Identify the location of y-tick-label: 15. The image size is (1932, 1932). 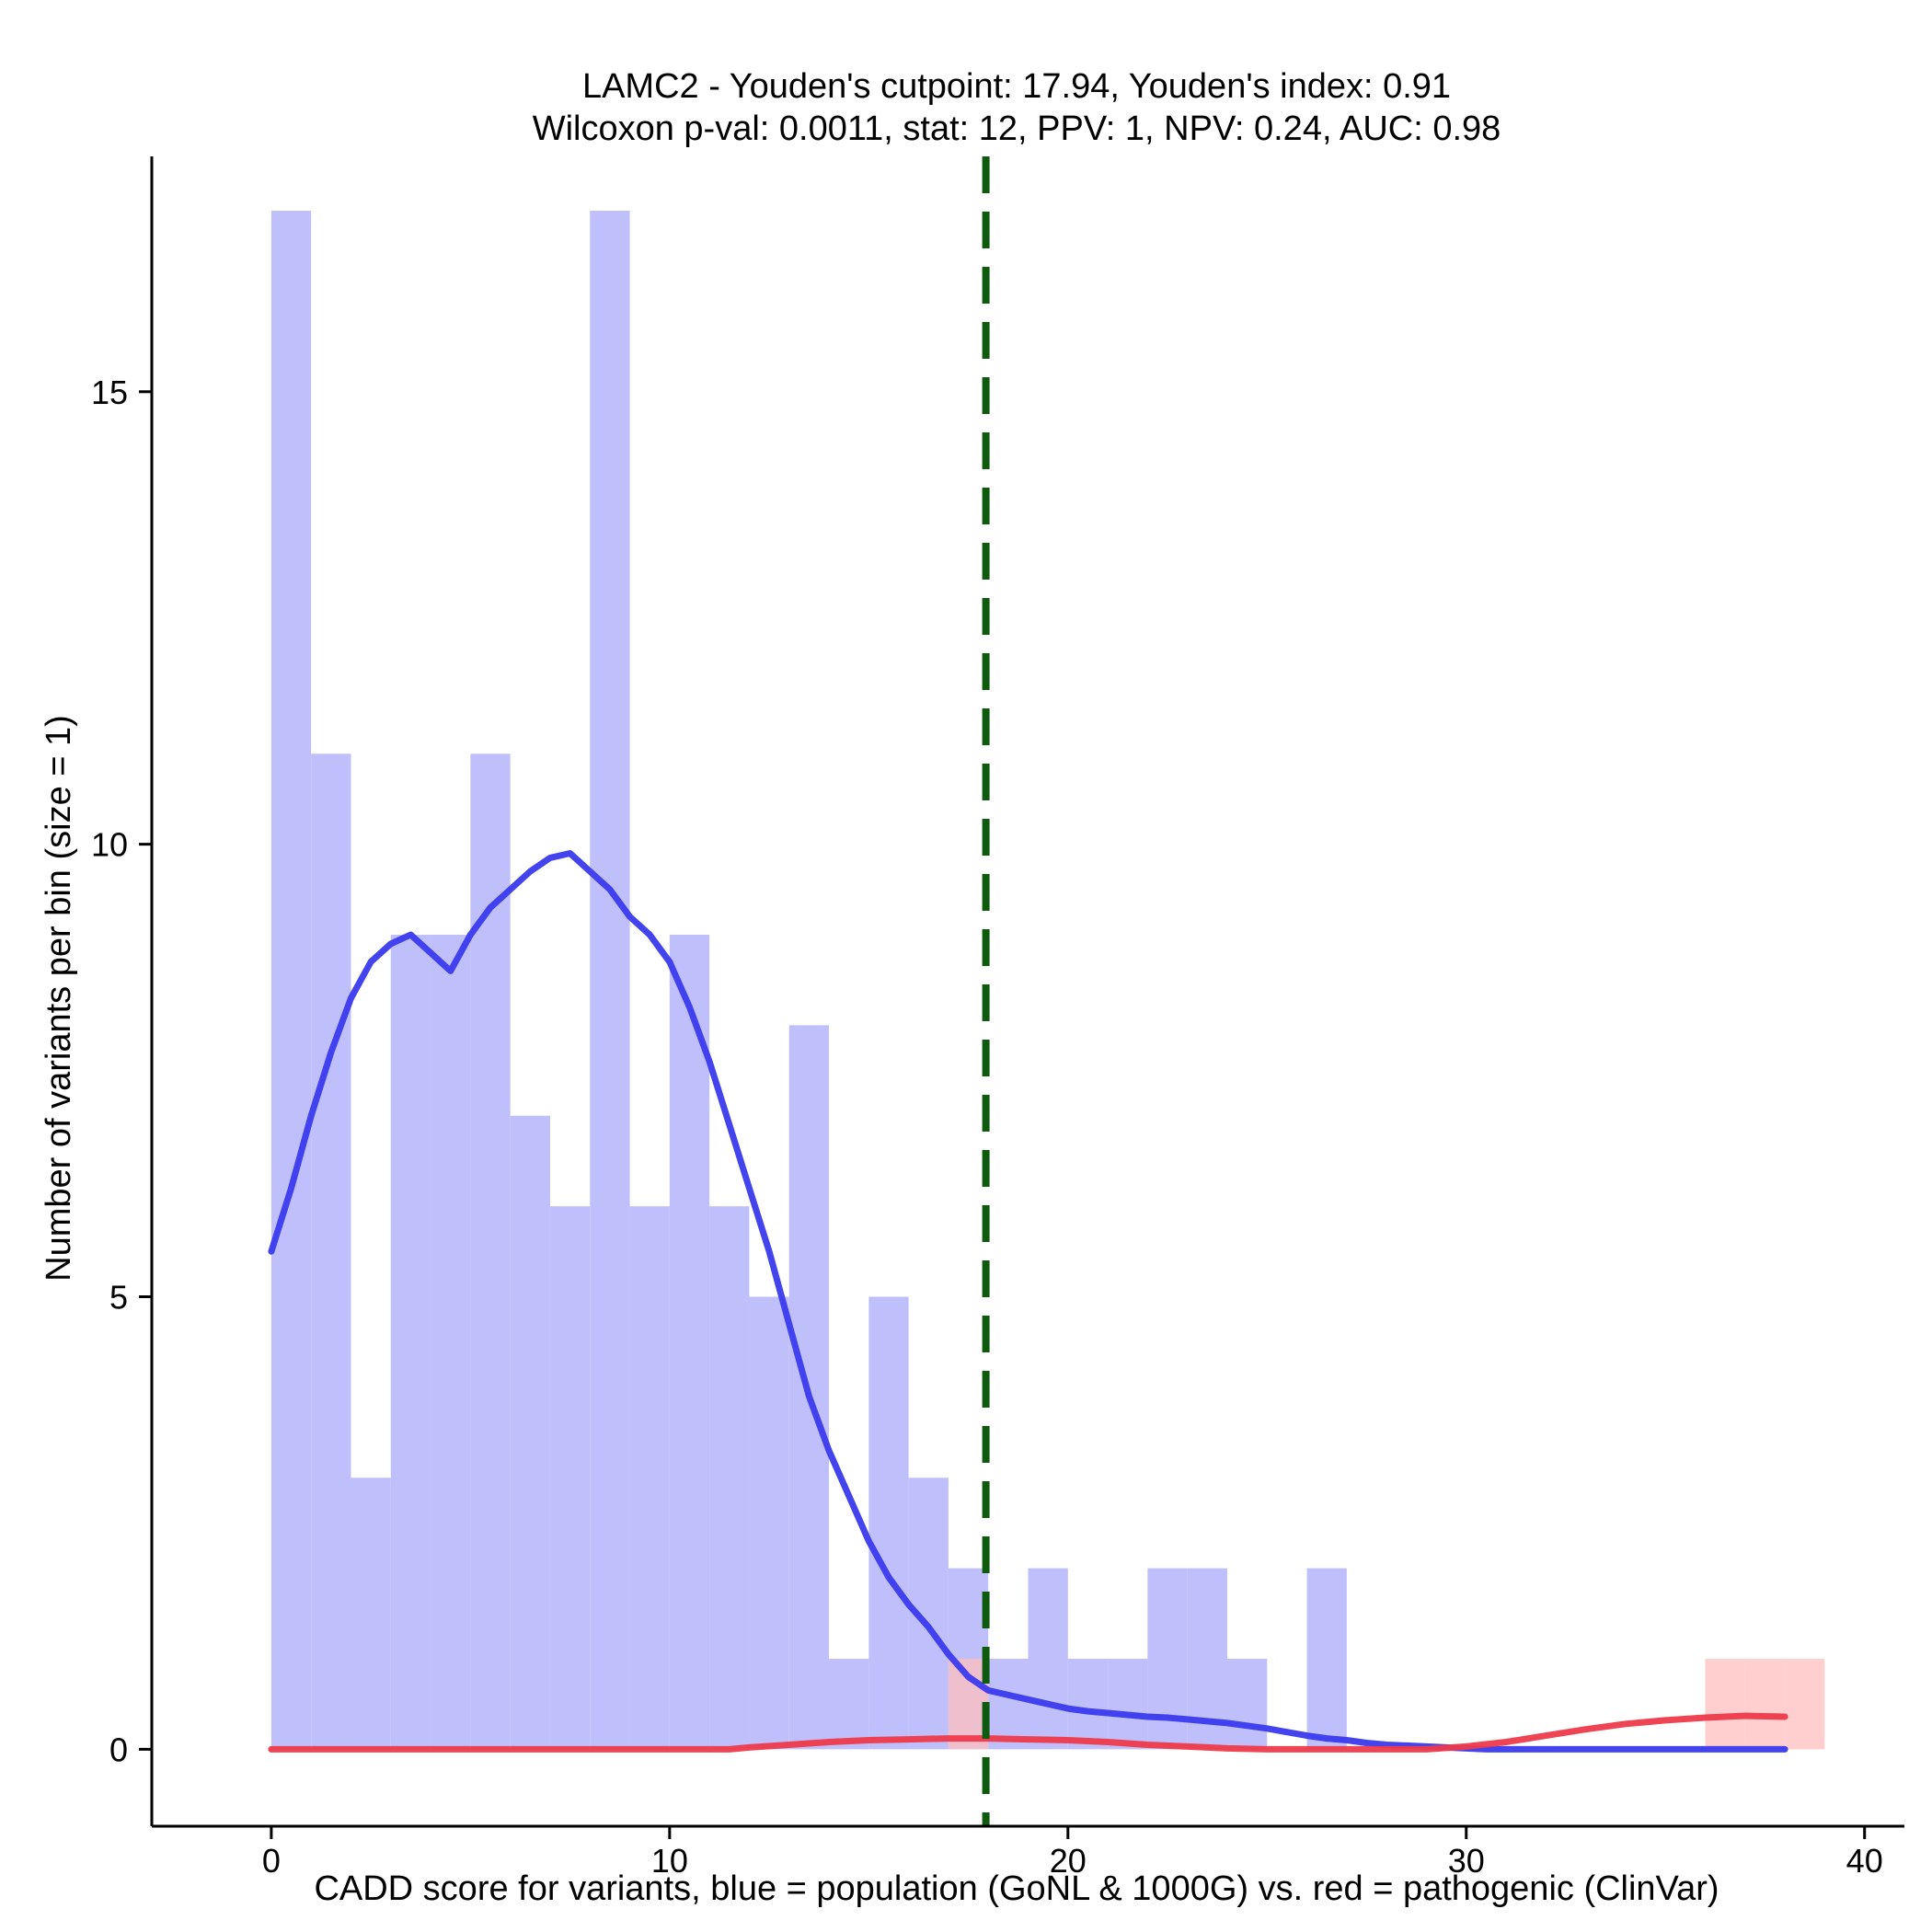
(109, 392).